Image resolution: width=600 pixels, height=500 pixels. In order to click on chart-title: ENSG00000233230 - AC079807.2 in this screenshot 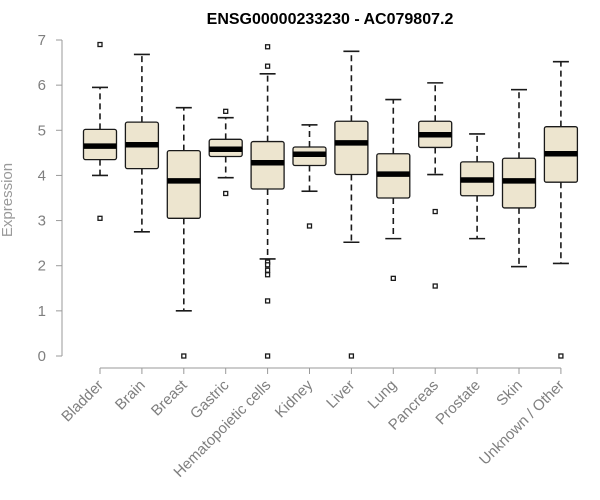, I will do `click(330, 19)`.